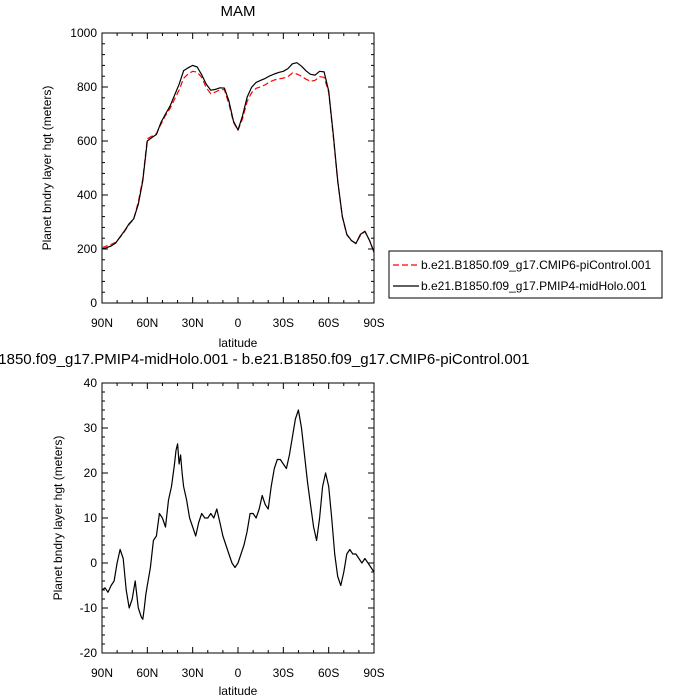 The height and width of the screenshot is (700, 700). I want to click on bottom-ytick-label: -10, so click(89, 608).